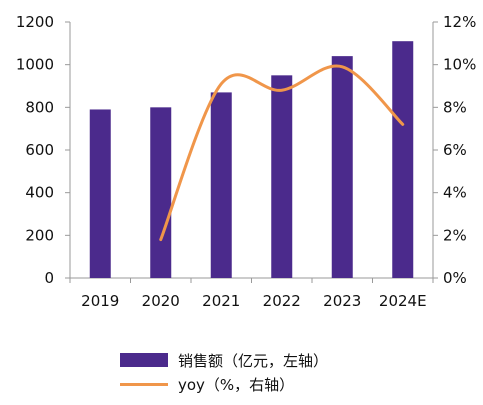 The height and width of the screenshot is (405, 483). I want to click on x-tick-label: 2024E, so click(403, 301).